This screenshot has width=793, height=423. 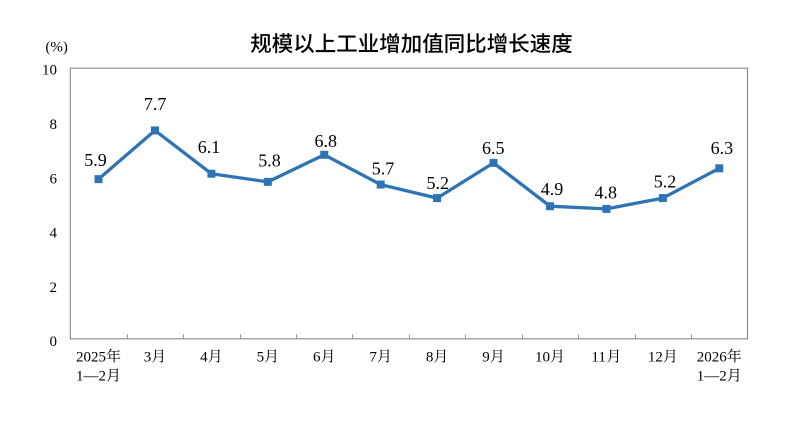 What do you see at coordinates (552, 189) in the screenshot?
I see `svg-text: 4.9` at bounding box center [552, 189].